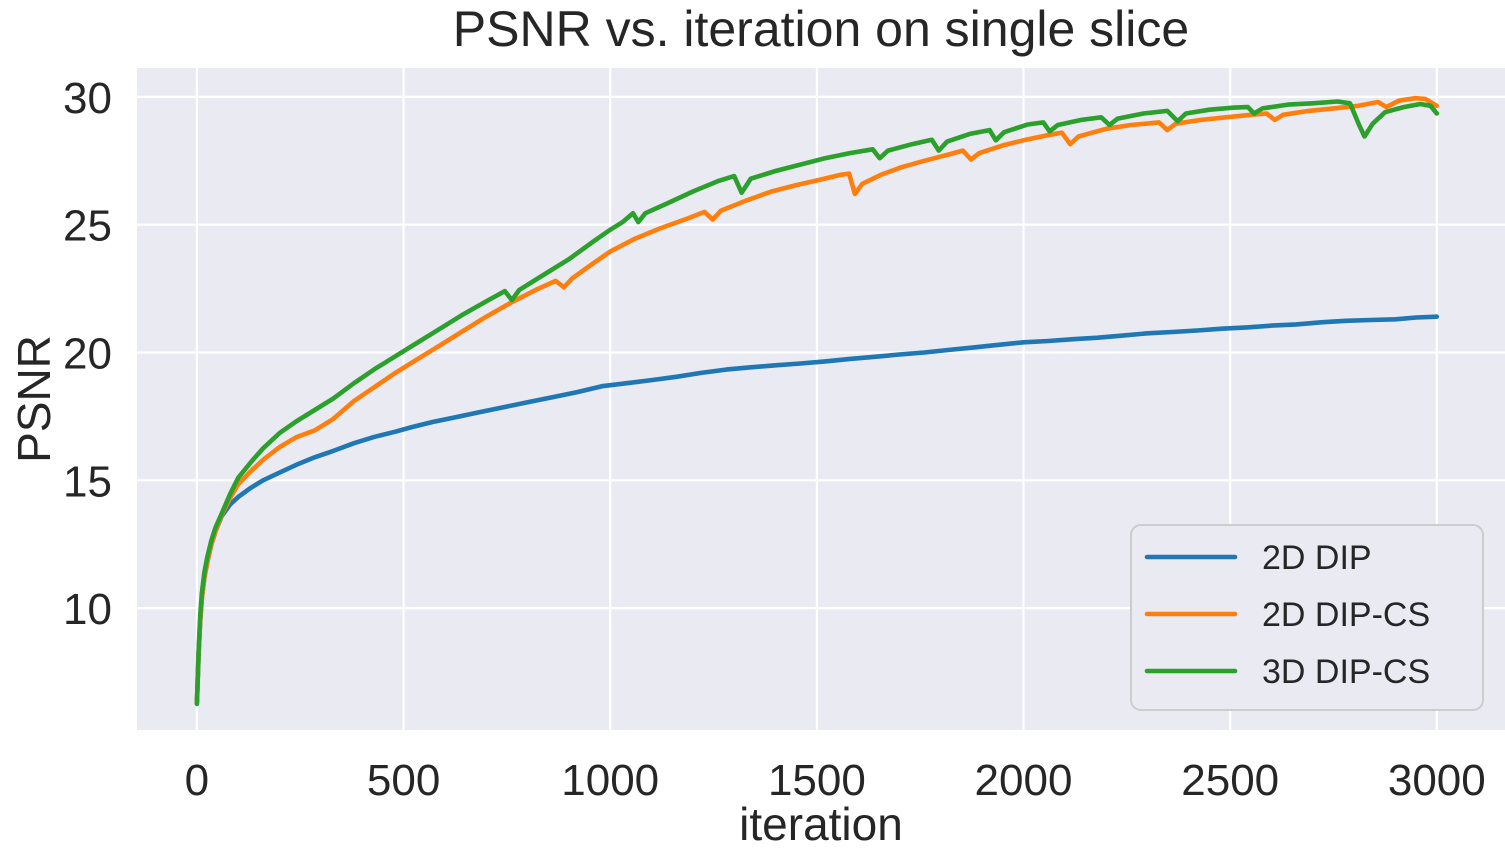 The height and width of the screenshot is (858, 1505). What do you see at coordinates (821, 824) in the screenshot?
I see `x-axis-label: iteration` at bounding box center [821, 824].